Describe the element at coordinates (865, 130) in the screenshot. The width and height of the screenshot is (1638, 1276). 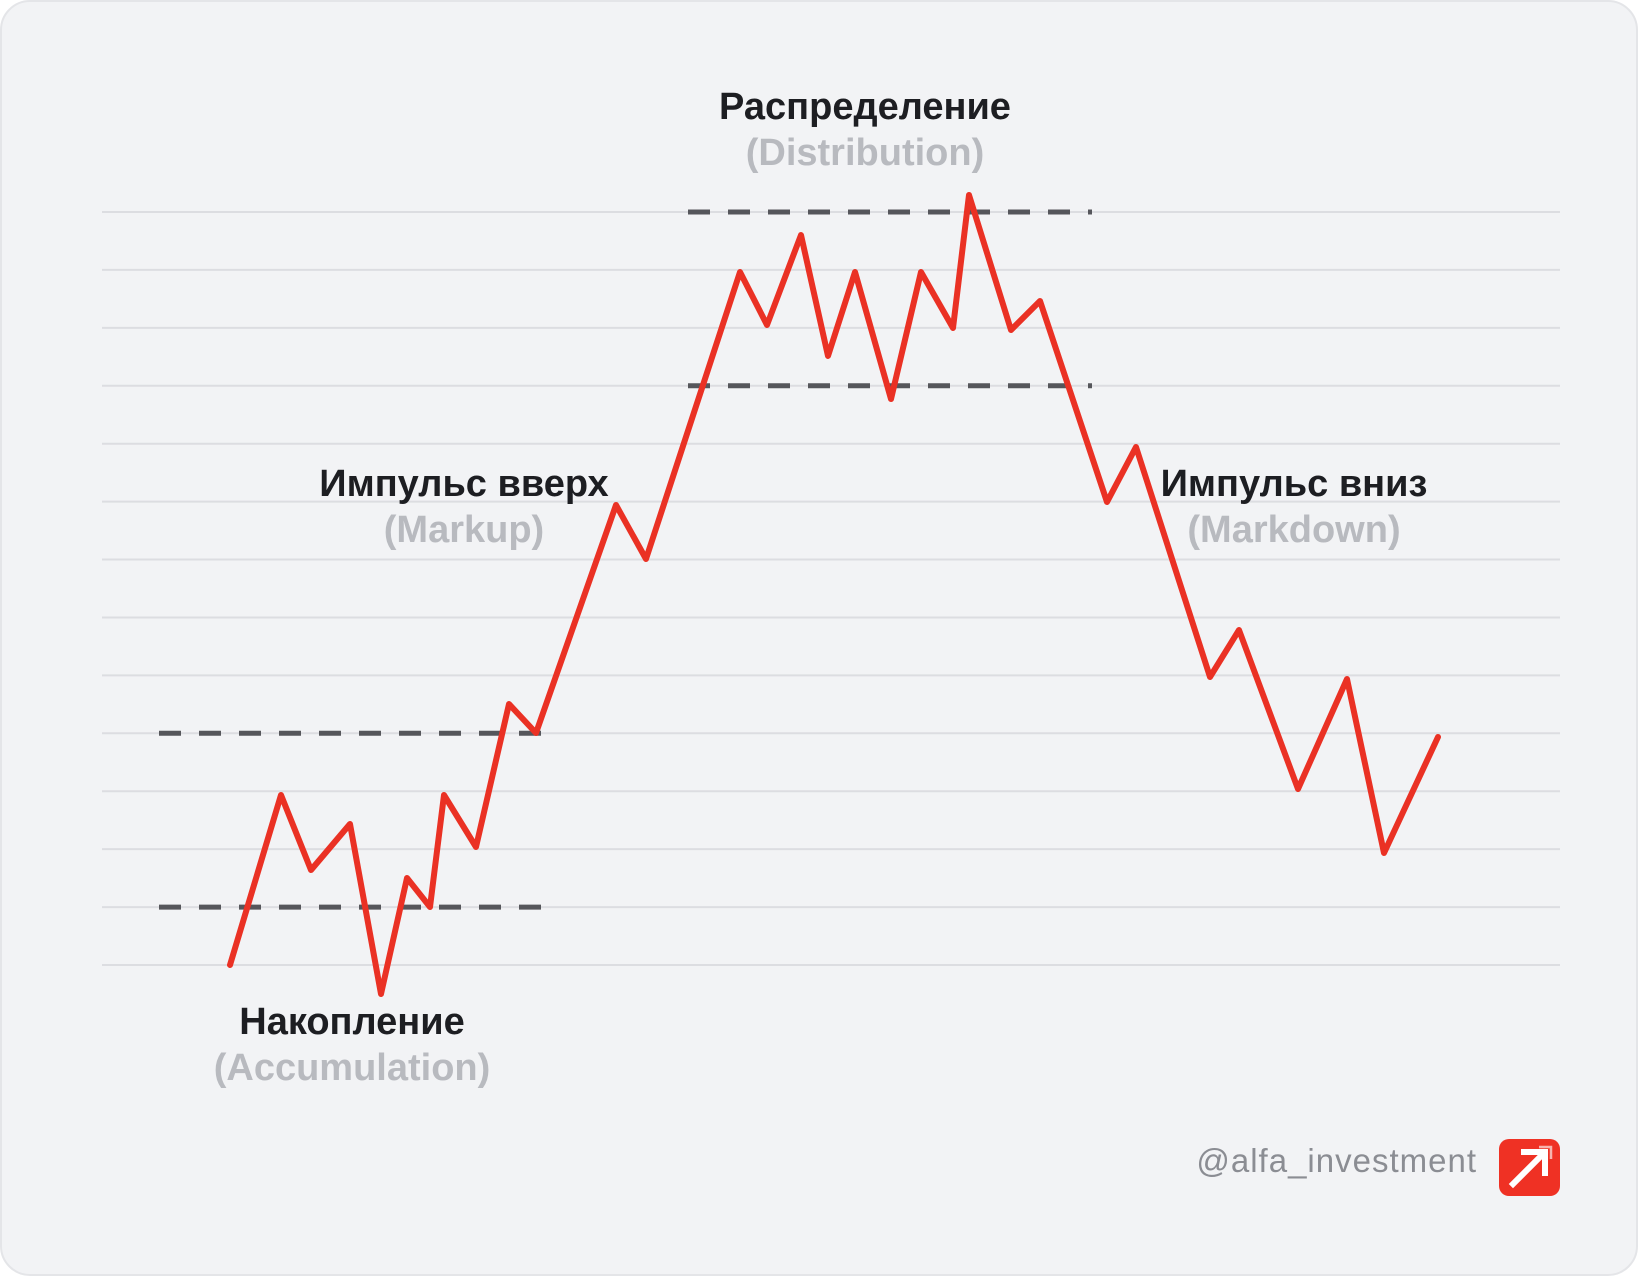
I see `label-distribution: Распределение (Distribution)` at that location.